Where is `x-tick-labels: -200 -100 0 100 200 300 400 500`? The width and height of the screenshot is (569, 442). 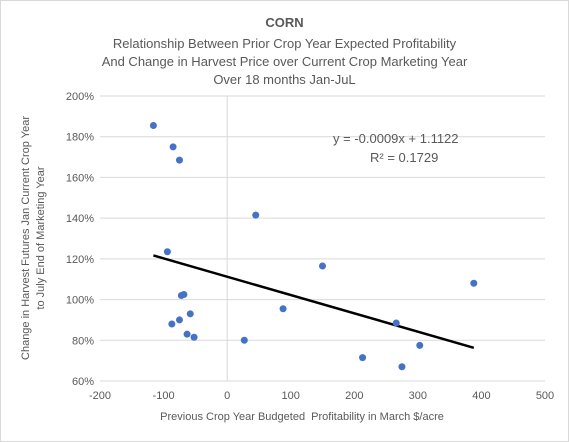
x-tick-labels: -200 -100 0 100 200 300 400 500 is located at coordinates (321, 396).